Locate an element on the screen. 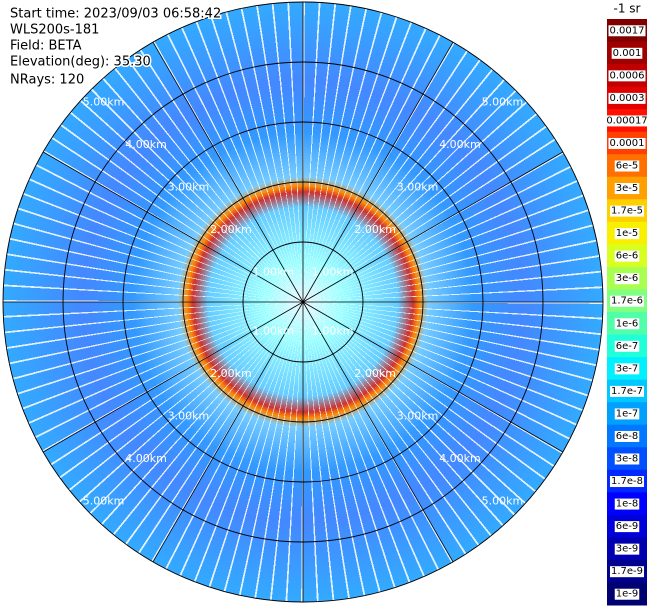 This screenshot has width=647, height=607. colorbar-label: 1.7e-9 is located at coordinates (627, 571).